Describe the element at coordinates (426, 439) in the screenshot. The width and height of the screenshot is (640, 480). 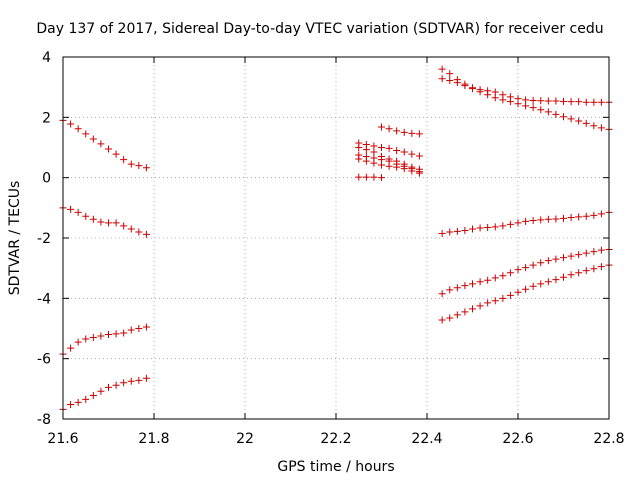
I see `x-tick-label: 22.4` at that location.